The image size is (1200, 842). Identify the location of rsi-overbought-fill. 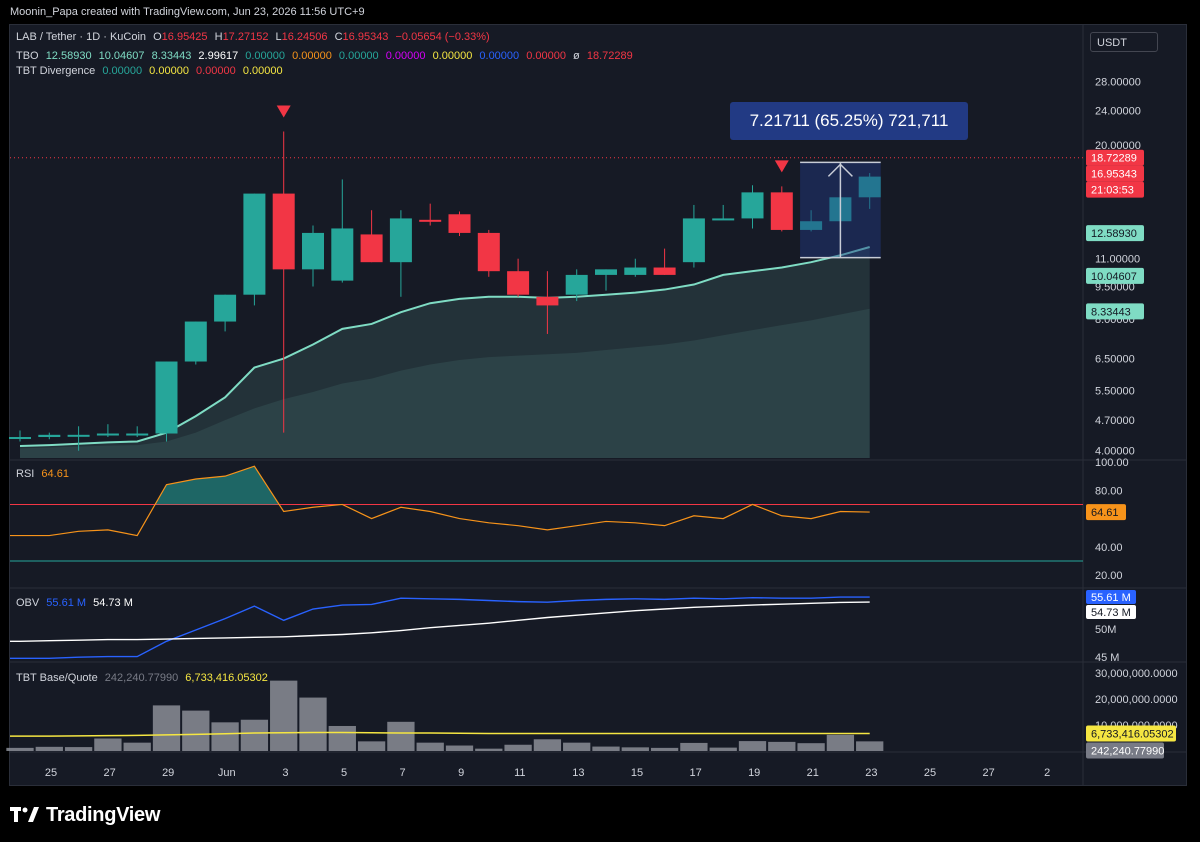
(217, 485).